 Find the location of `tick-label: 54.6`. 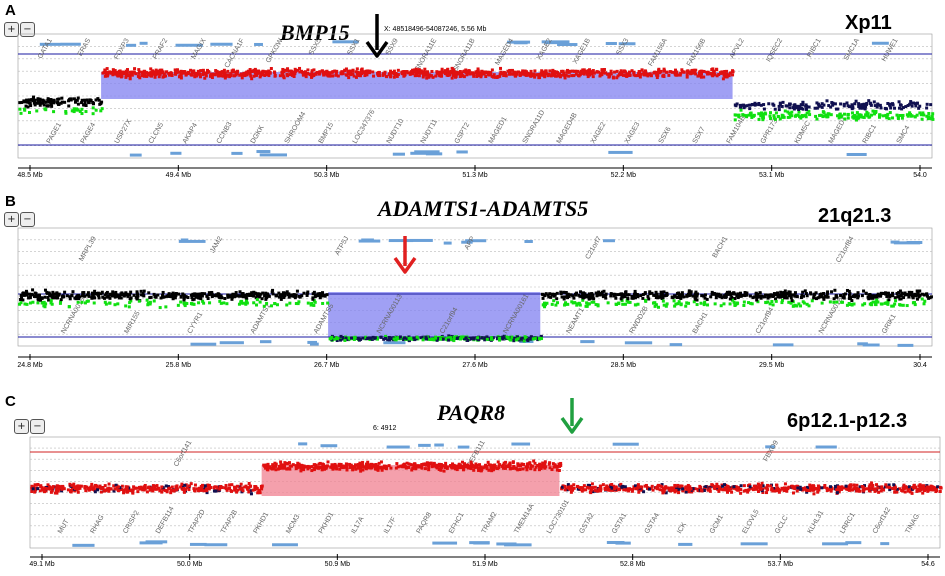

tick-label: 54.6 is located at coordinates (928, 564).